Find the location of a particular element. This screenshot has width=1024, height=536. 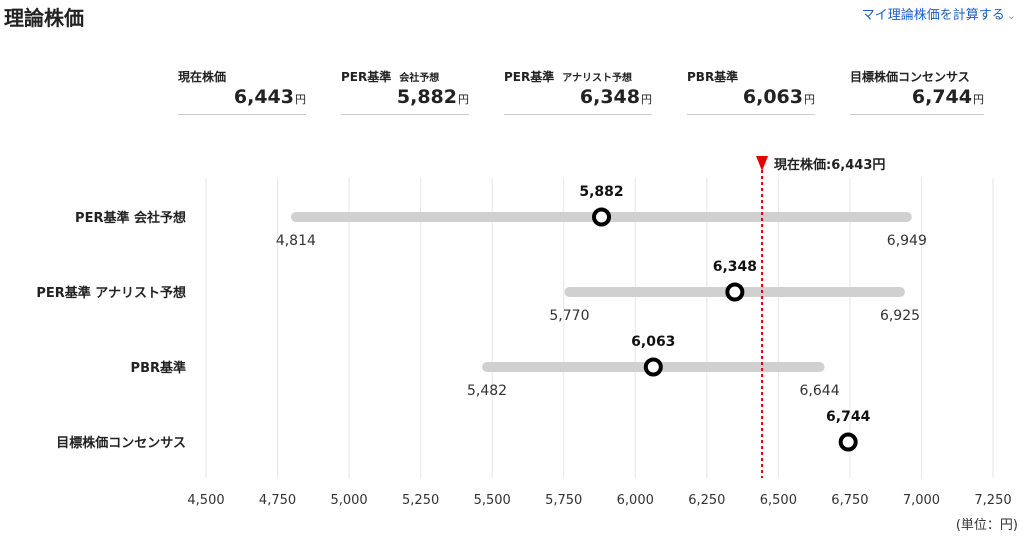

summary-label: PBR基準 is located at coordinates (713, 77).